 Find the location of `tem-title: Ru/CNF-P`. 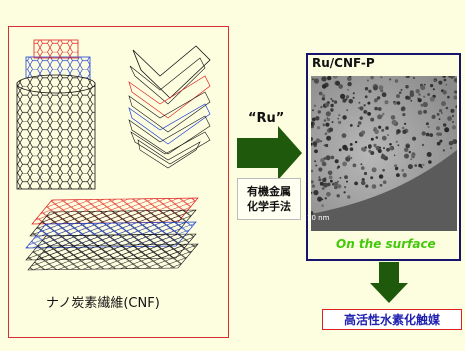

tem-title: Ru/CNF-P is located at coordinates (343, 63).